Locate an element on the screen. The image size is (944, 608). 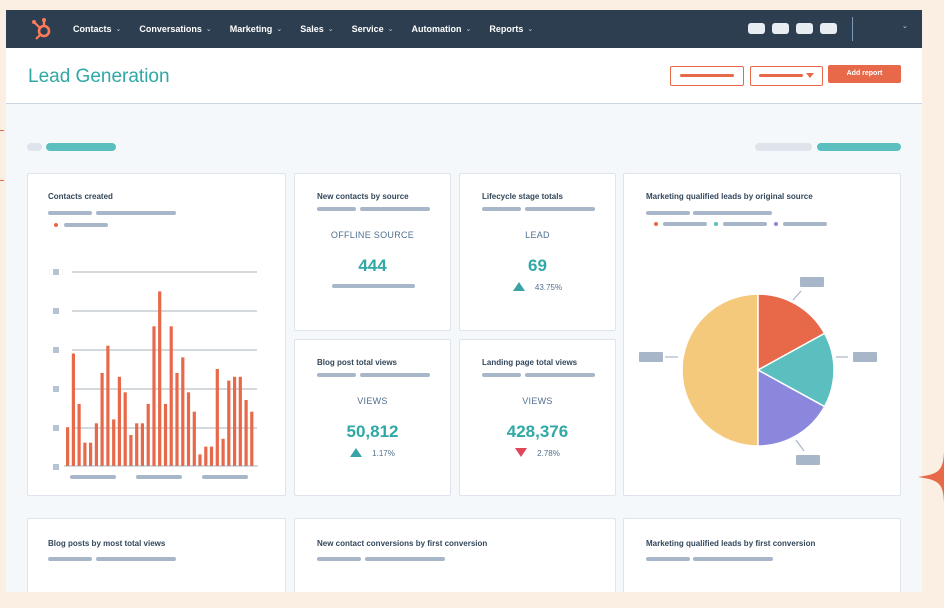
card-title: Landing page total views is located at coordinates (530, 362).